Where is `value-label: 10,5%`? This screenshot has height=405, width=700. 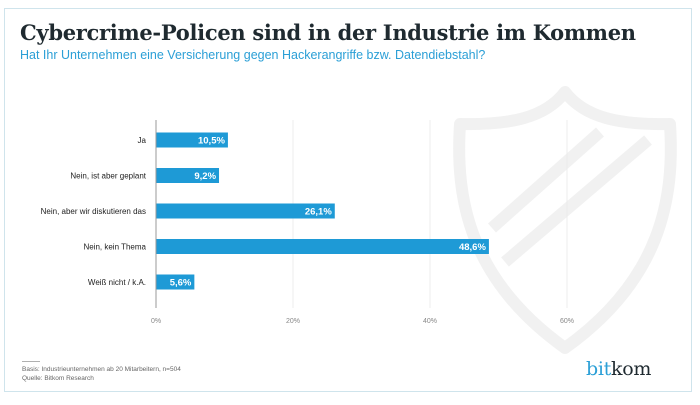
value-label: 10,5% is located at coordinates (211, 141).